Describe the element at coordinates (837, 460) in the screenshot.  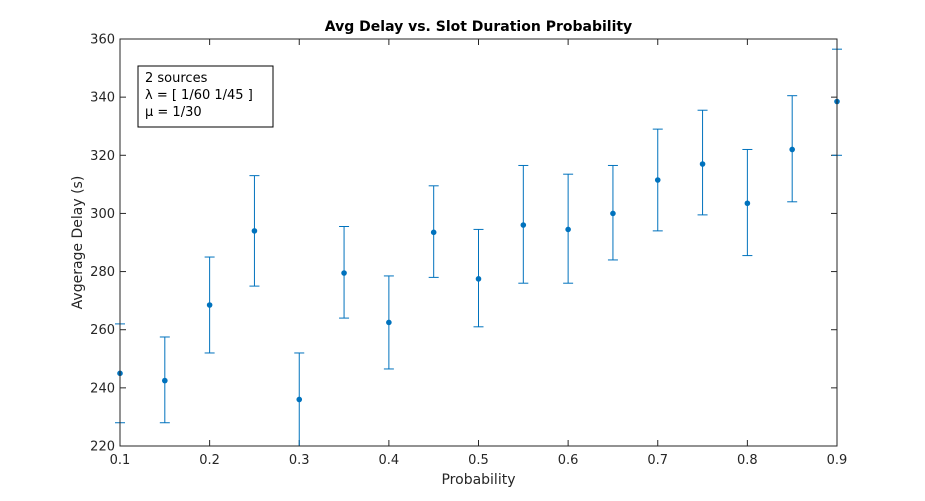
I see `x-tick-label: 0.9` at that location.